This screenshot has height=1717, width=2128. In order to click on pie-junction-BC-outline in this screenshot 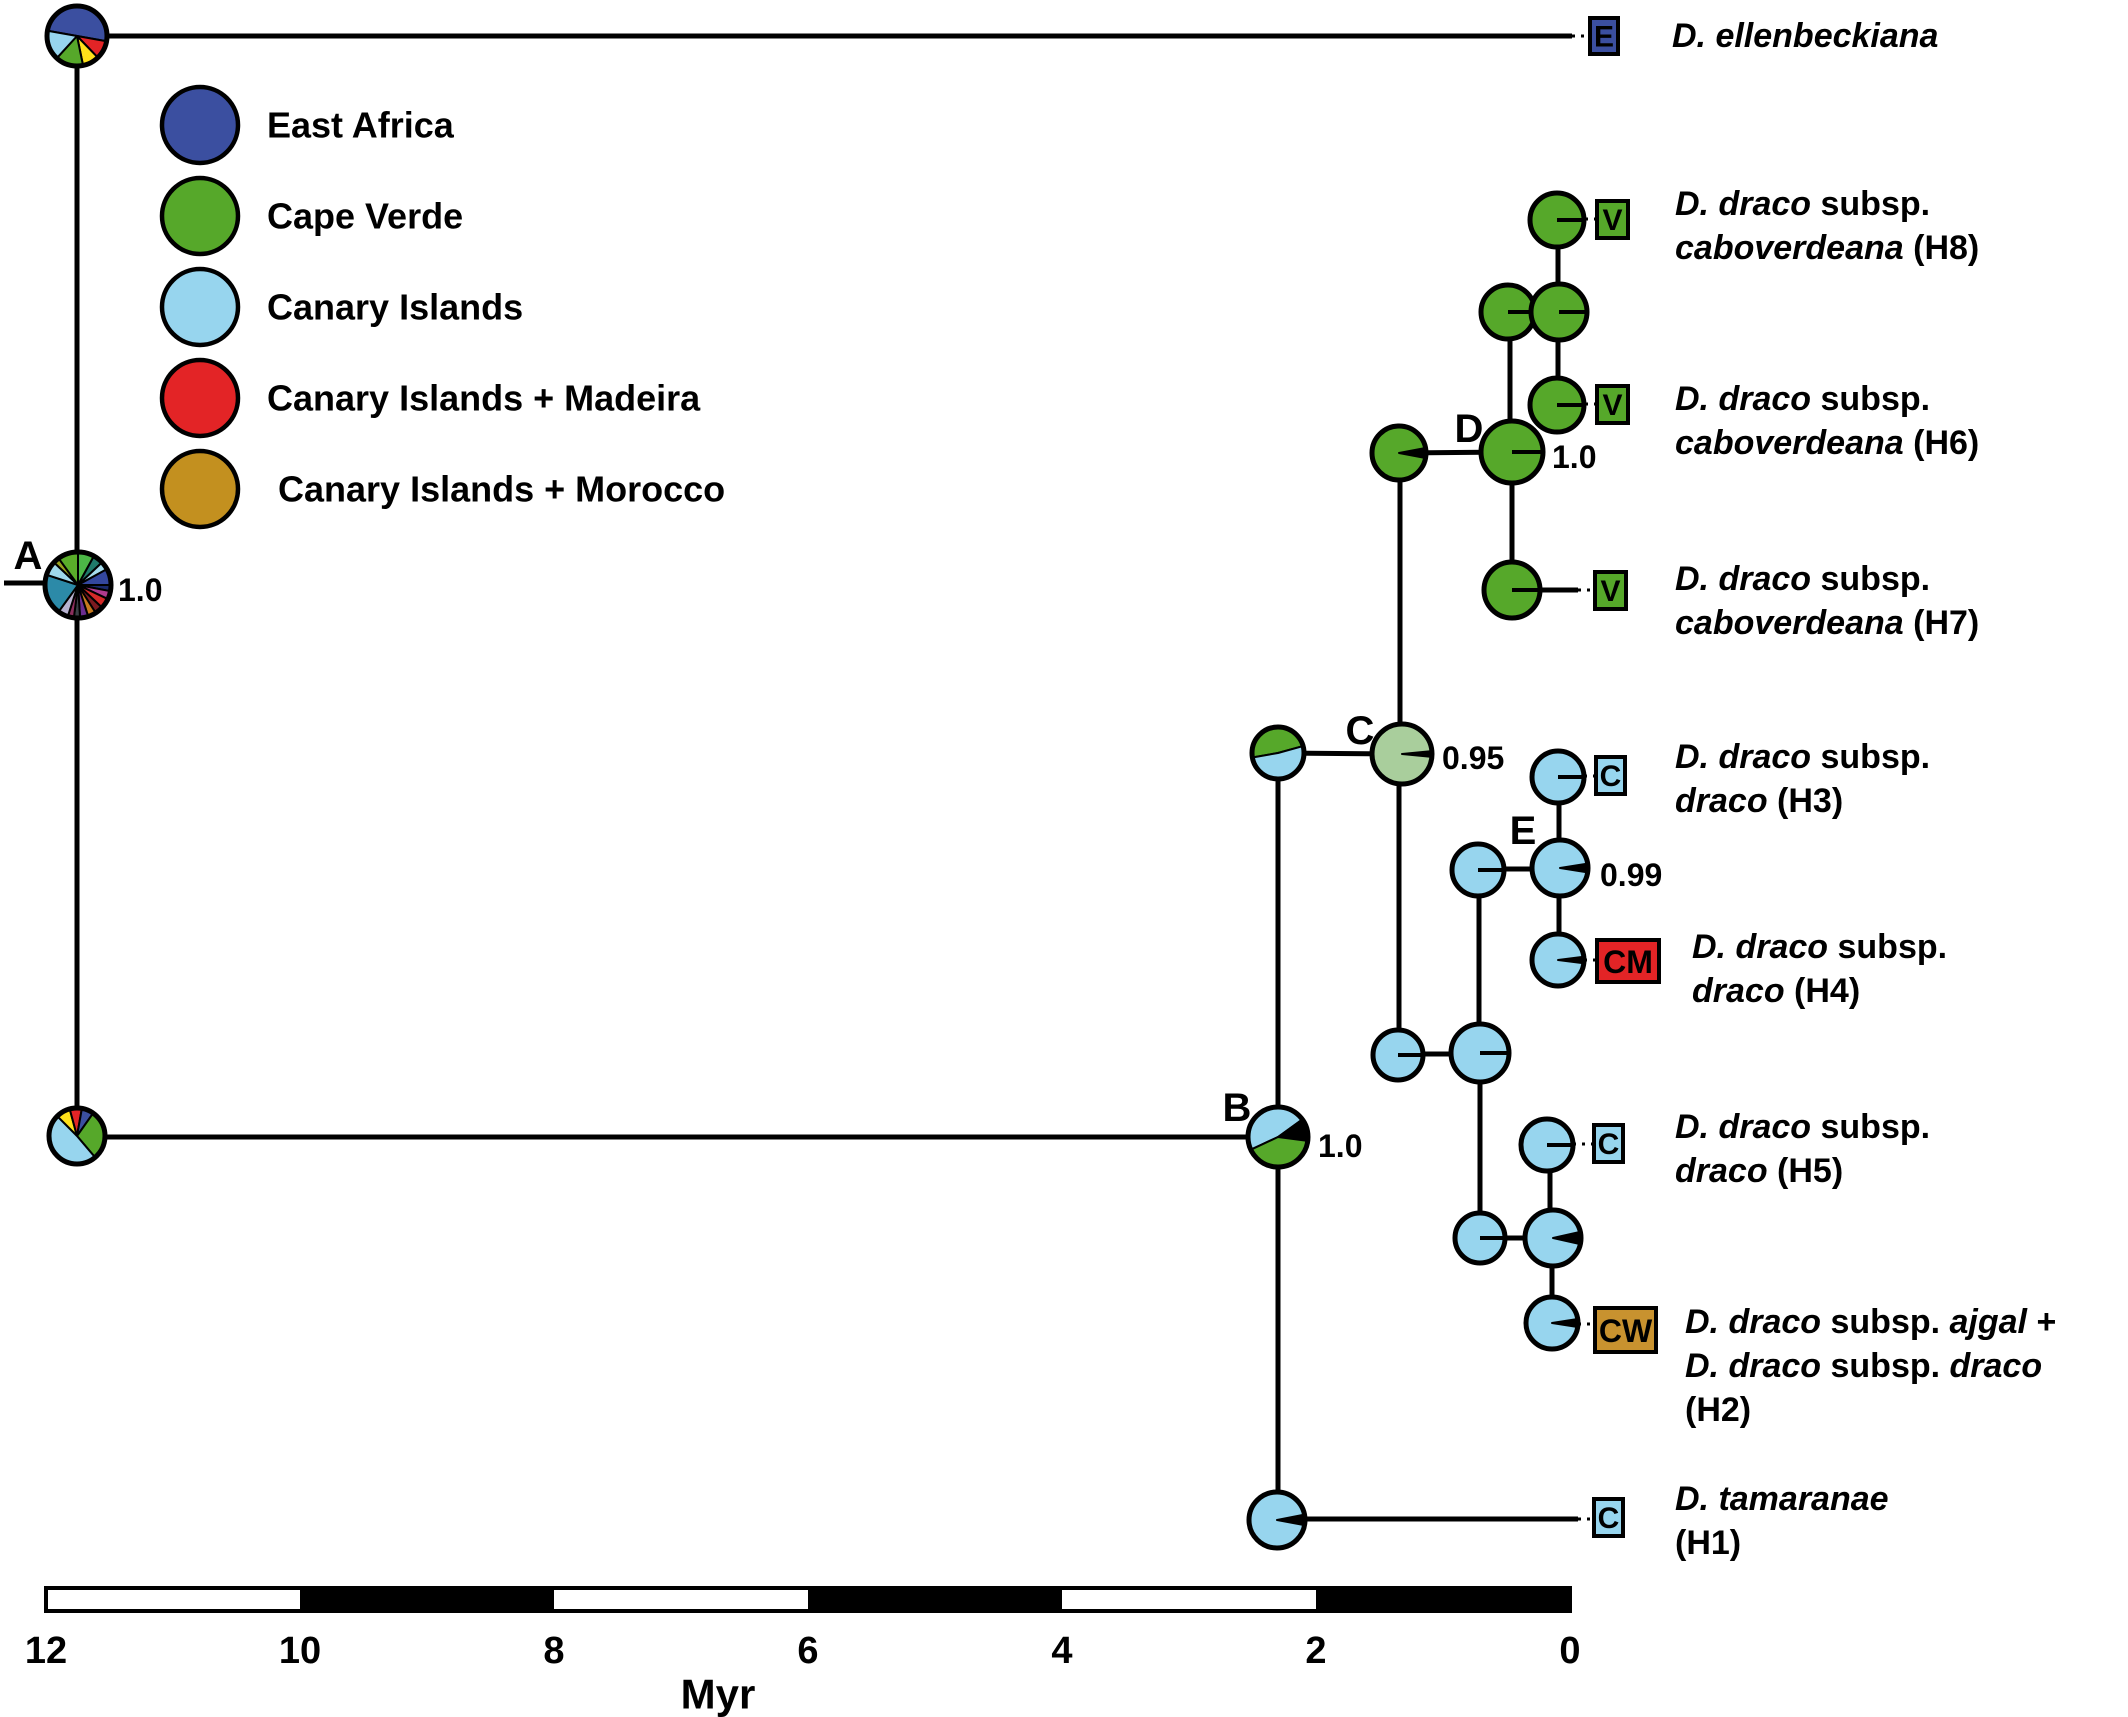, I will do `click(1278, 753)`.